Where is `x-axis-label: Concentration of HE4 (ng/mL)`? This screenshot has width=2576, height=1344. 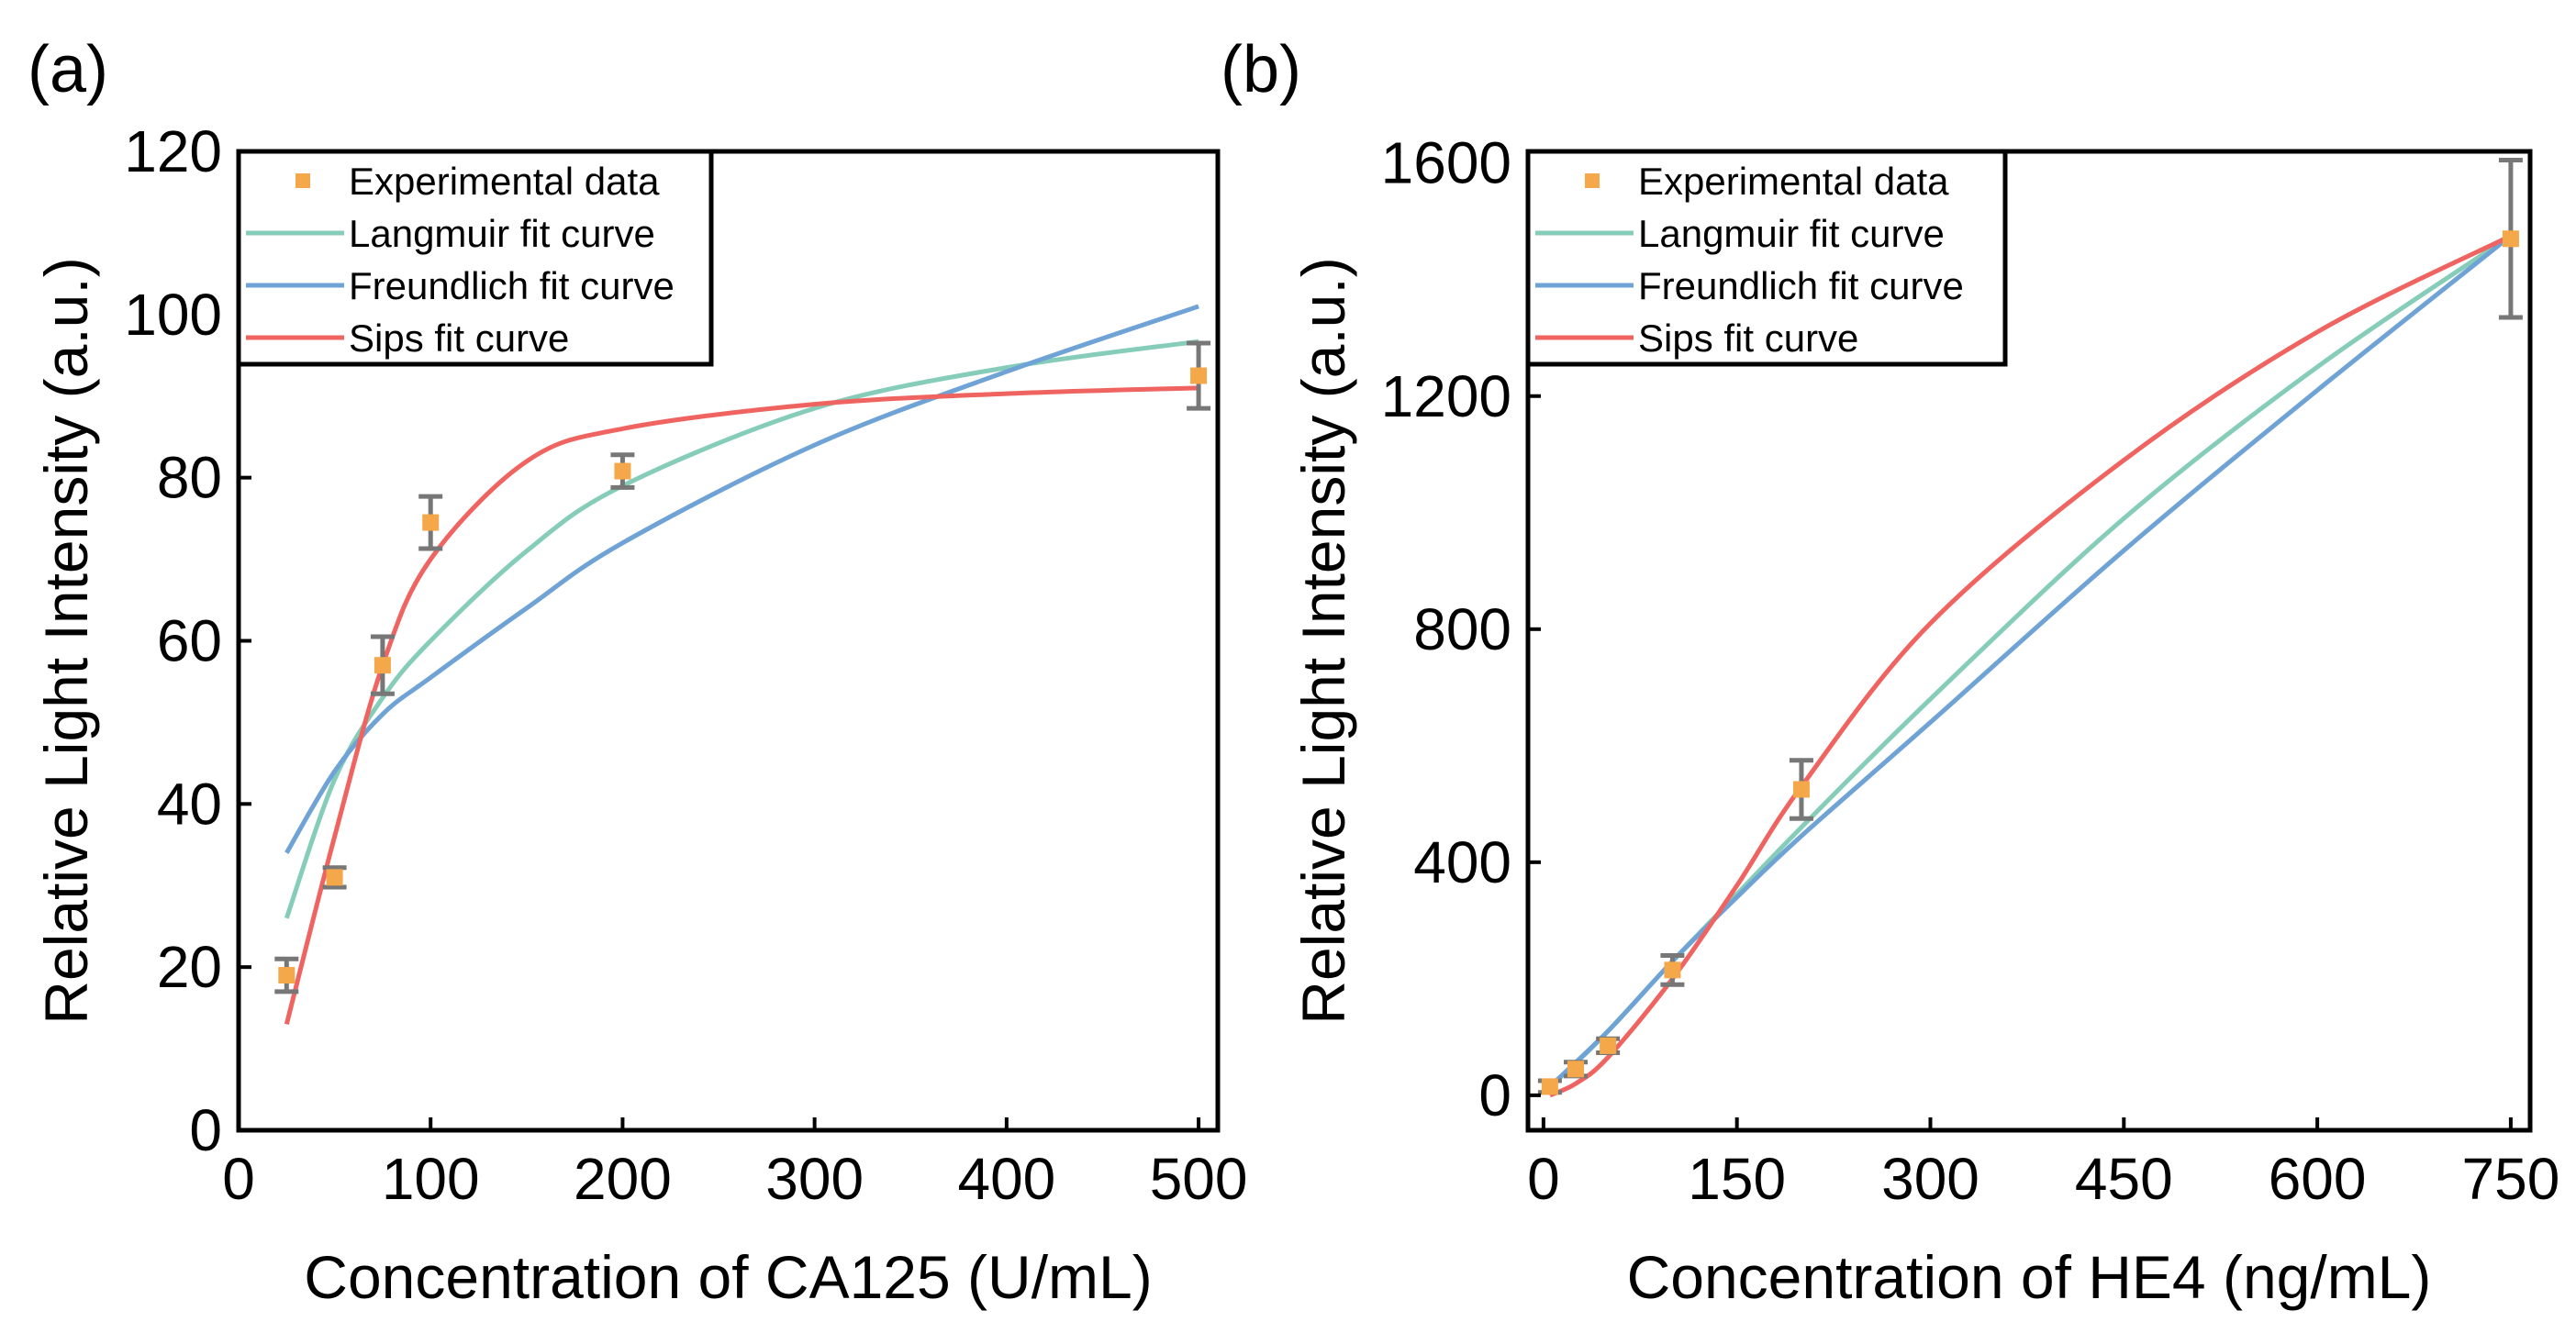 x-axis-label: Concentration of HE4 (ng/mL) is located at coordinates (2029, 1277).